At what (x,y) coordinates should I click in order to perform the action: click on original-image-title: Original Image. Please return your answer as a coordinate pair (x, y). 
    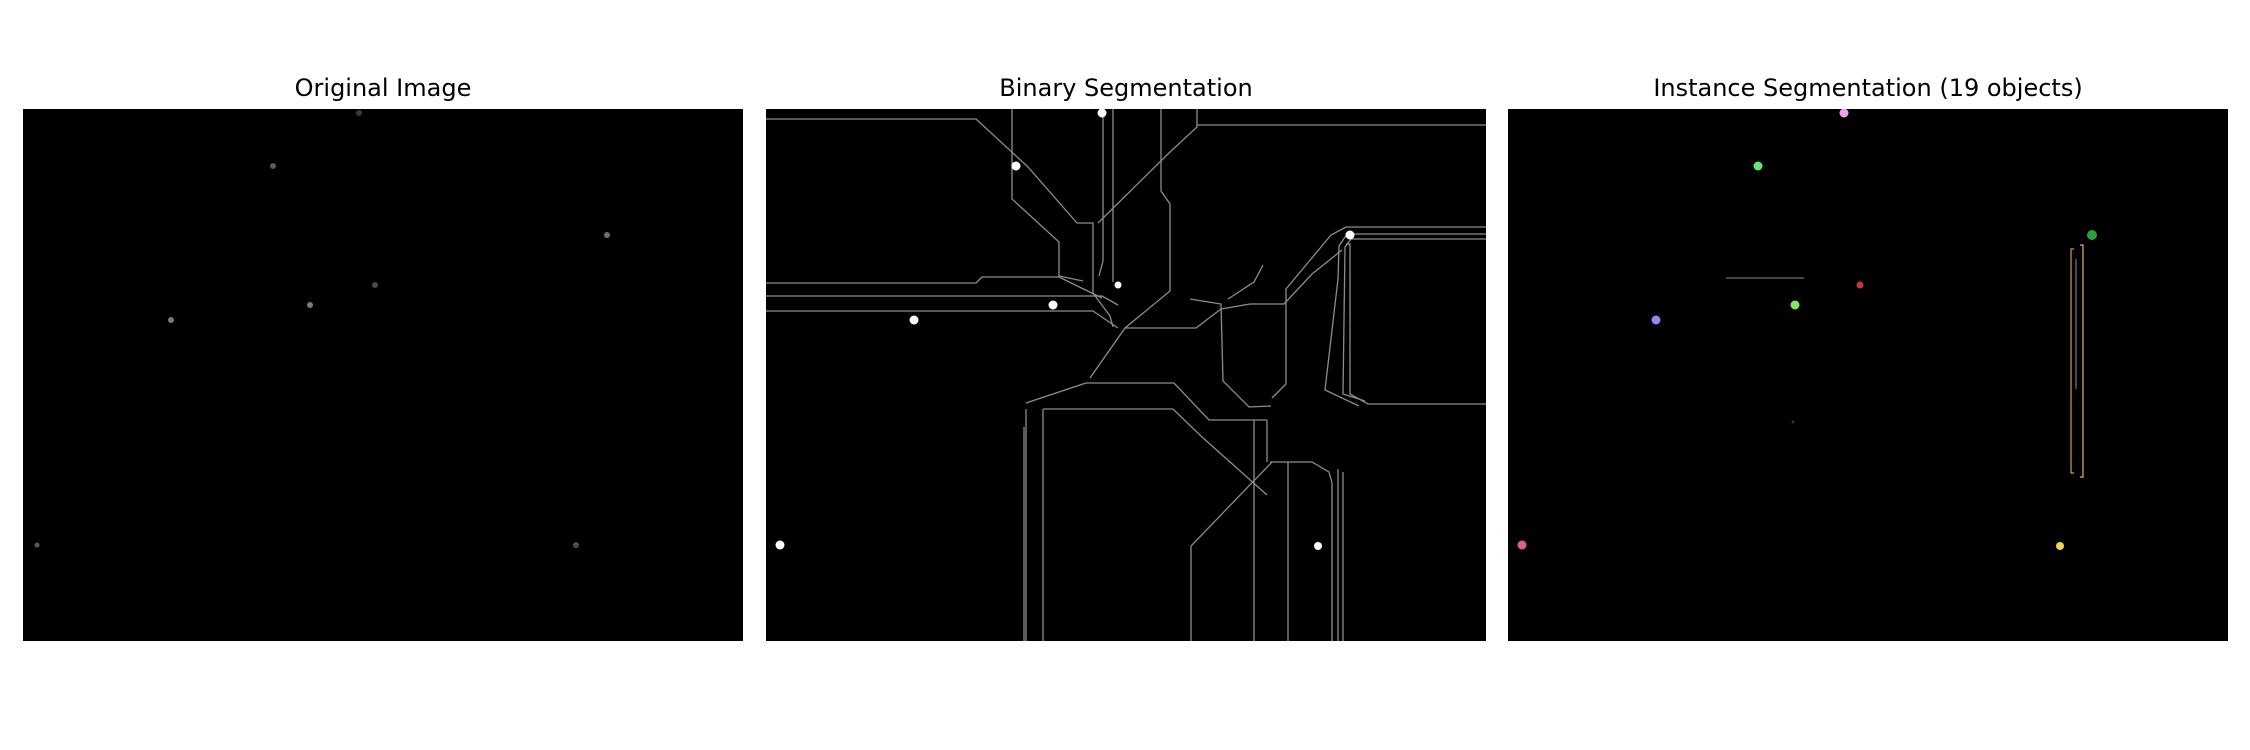
    Looking at the image, I should click on (383, 88).